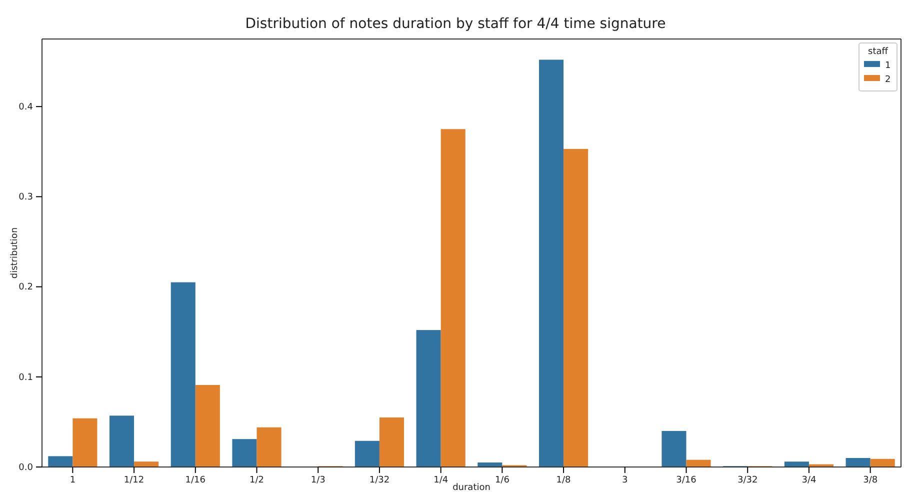 This screenshot has width=911, height=492. What do you see at coordinates (25, 287) in the screenshot?
I see `y-tick-label: 0.2` at bounding box center [25, 287].